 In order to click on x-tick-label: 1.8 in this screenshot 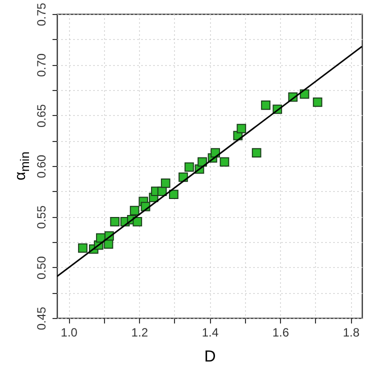, I will do `click(351, 333)`.